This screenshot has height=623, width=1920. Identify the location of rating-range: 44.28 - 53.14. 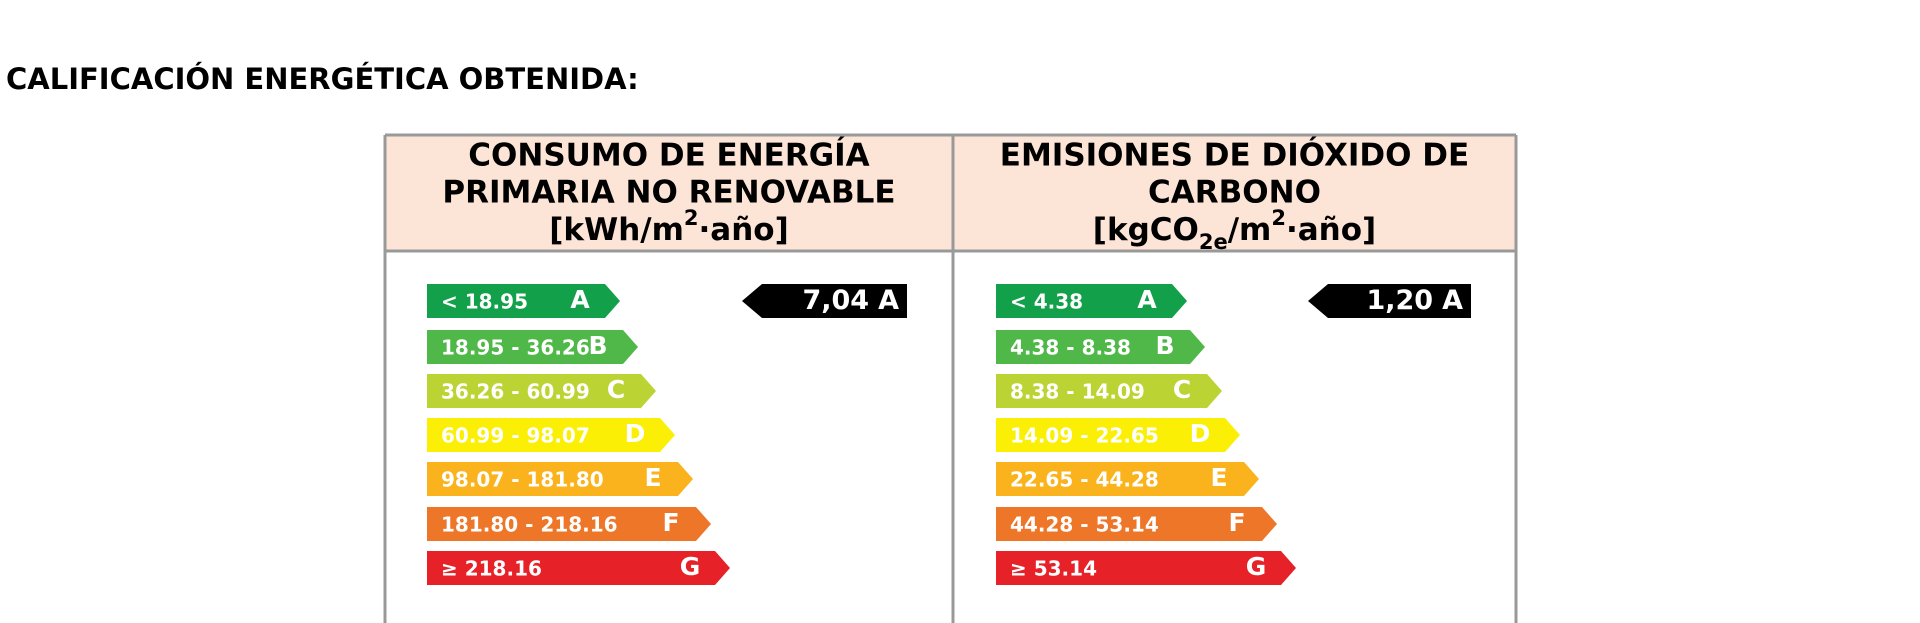
(1084, 525).